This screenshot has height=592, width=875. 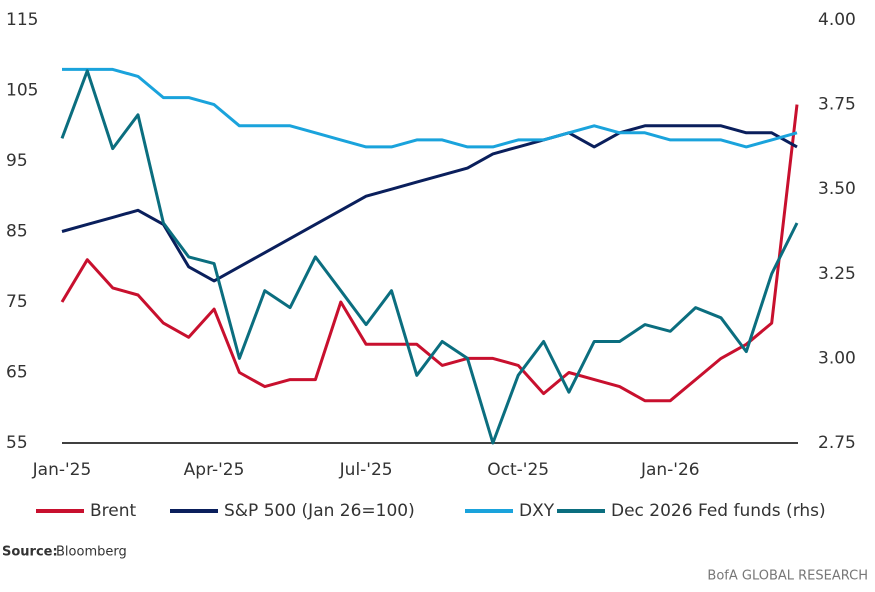 I want to click on y-tick-label: 55, so click(x=17, y=443).